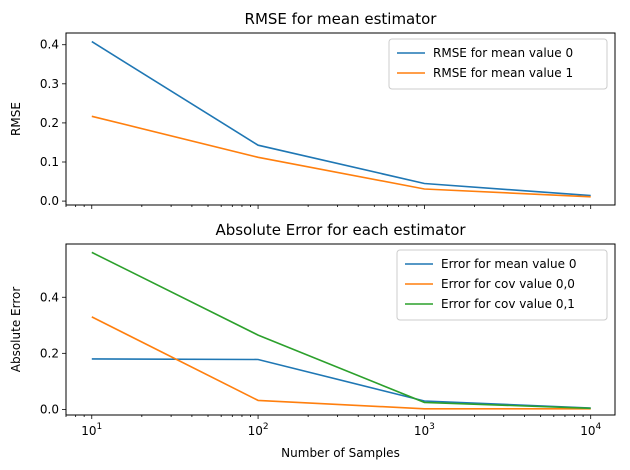 This screenshot has width=630, height=470. Describe the element at coordinates (503, 73) in the screenshot. I see `legend-entry-2: RMSE for mean value 1` at that location.